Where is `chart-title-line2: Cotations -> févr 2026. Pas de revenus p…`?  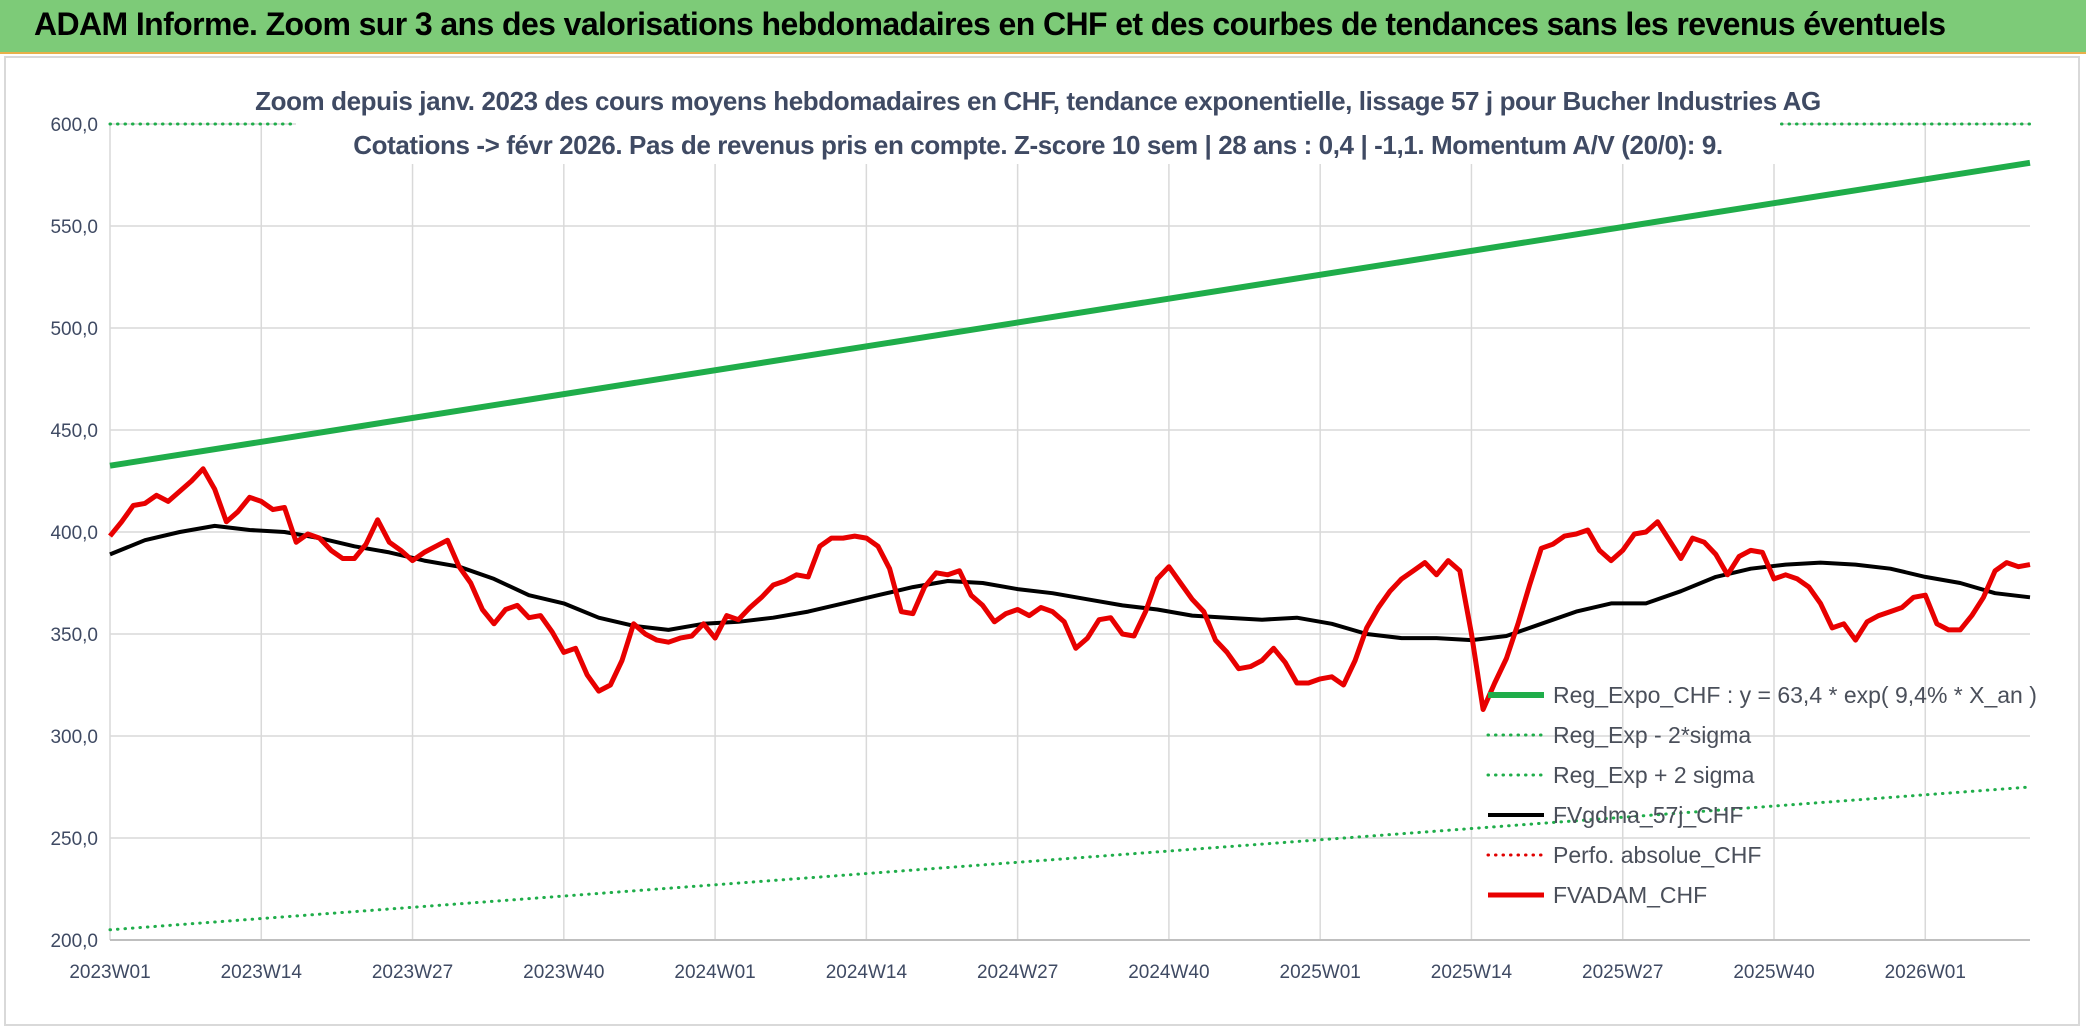 chart-title-line2: Cotations -> févr 2026. Pas de revenus p… is located at coordinates (1038, 145).